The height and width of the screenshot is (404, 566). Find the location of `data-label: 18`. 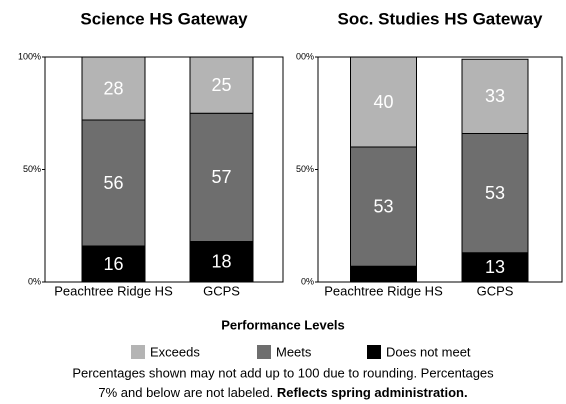

data-label: 18 is located at coordinates (221, 262).